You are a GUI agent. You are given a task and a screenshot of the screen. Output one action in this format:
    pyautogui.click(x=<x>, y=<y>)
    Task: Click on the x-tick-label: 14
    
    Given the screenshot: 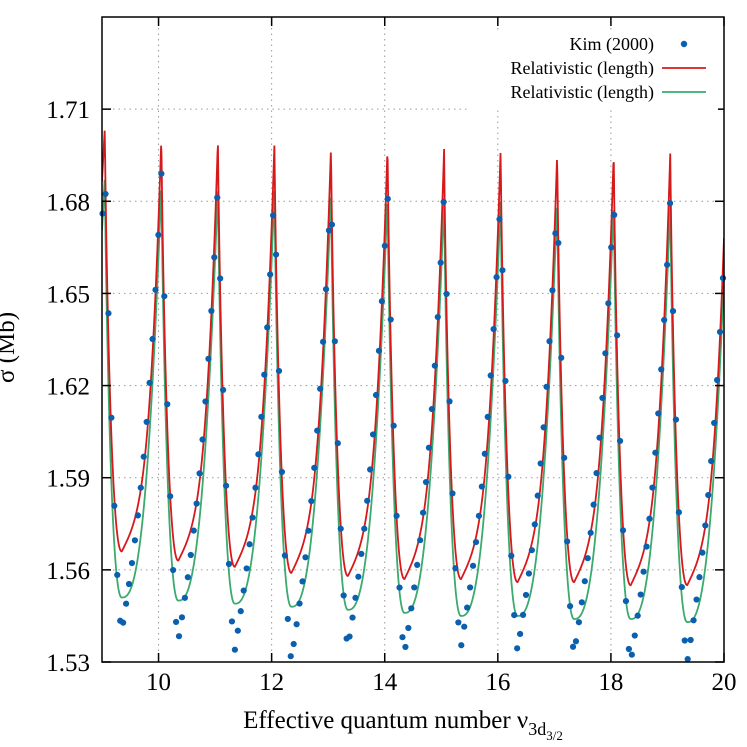 What is the action you would take?
    pyautogui.click(x=385, y=682)
    